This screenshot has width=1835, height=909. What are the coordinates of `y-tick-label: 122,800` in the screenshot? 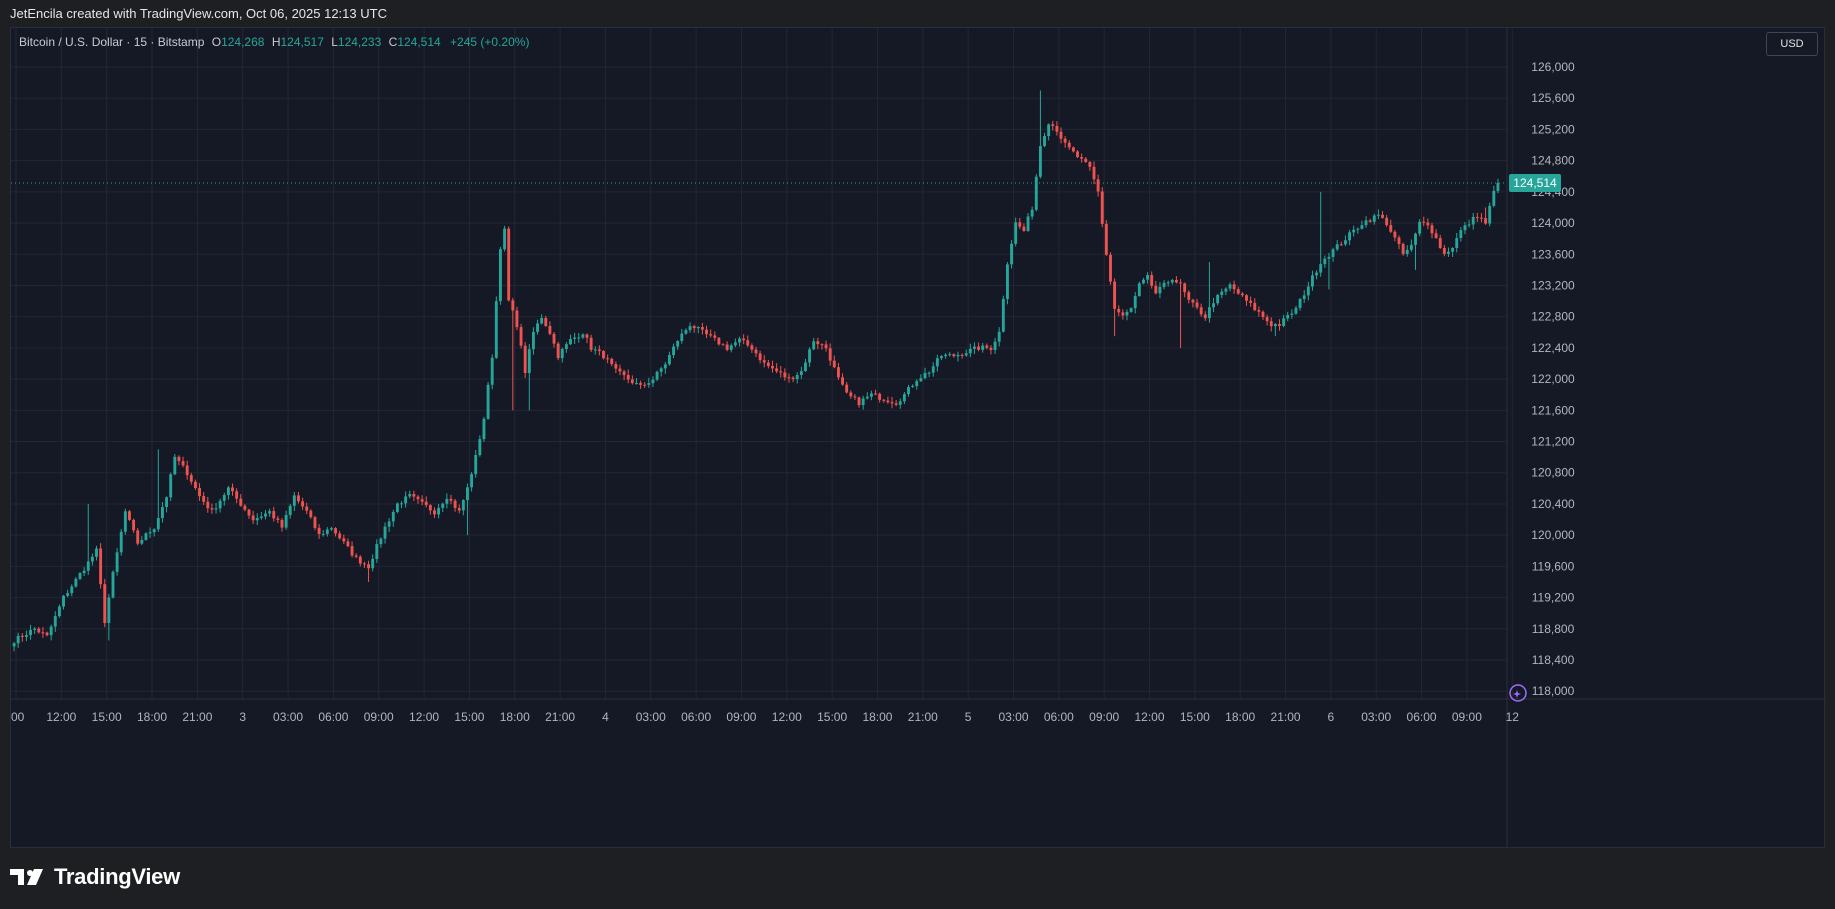 It's located at (1553, 317).